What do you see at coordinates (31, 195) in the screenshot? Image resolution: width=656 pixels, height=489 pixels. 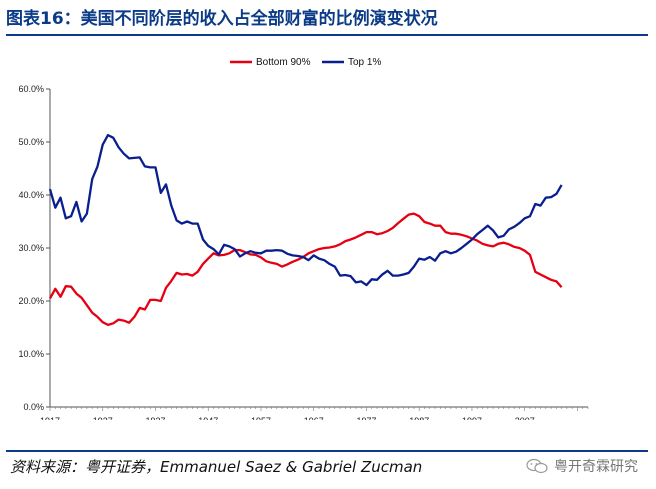 I see `y-tick-label: 40.0%` at bounding box center [31, 195].